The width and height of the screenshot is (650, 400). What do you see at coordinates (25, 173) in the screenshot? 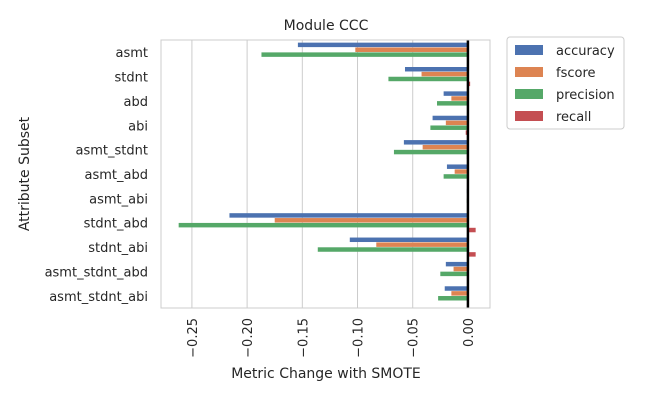
I see `y-axis-label: Attribute Subset` at bounding box center [25, 173].